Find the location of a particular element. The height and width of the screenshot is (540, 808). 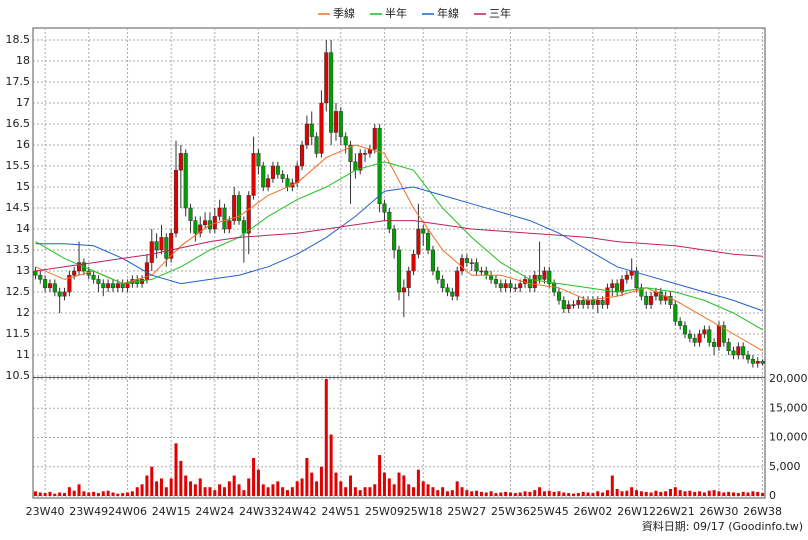

y-tick-label: 13.5 is located at coordinates (18, 249).